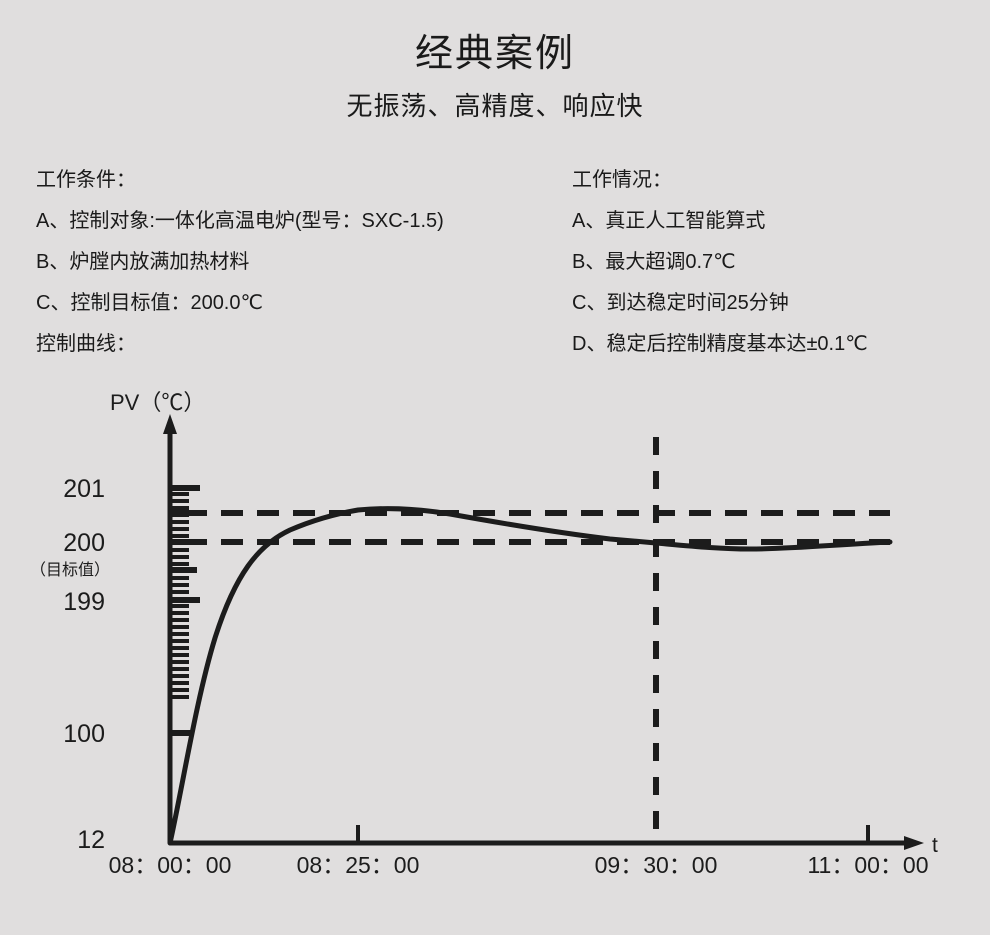 The height and width of the screenshot is (935, 990). Describe the element at coordinates (240, 221) in the screenshot. I see `condition-item-a: A、控制对象:一体化高温电炉(型号：SXC-1.5)` at that location.